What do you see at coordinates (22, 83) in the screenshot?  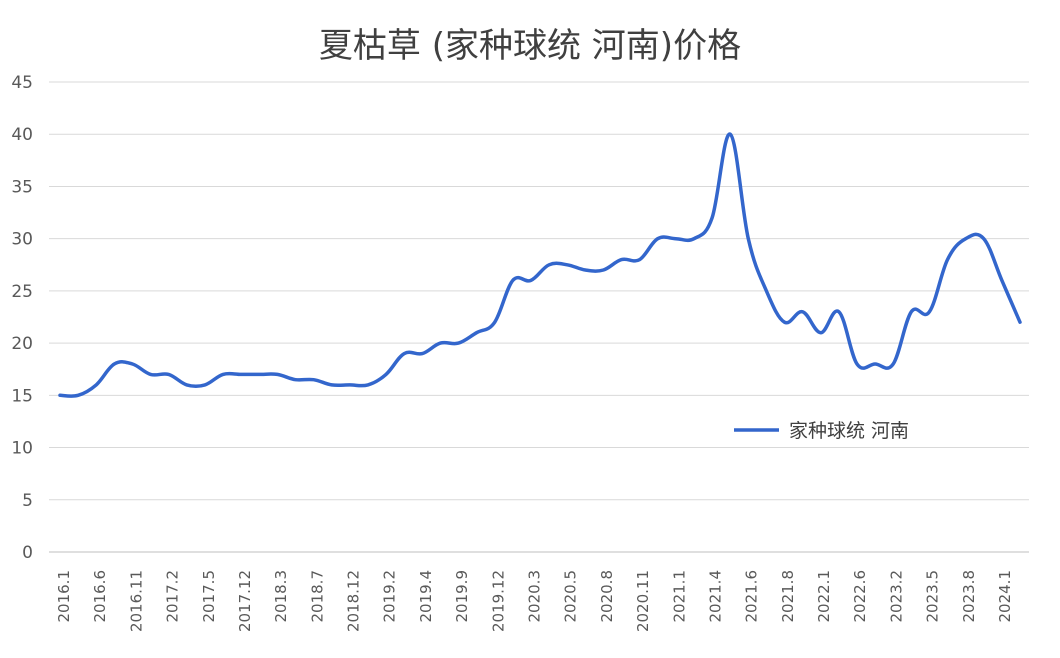 I see `y-tick-label: 45` at bounding box center [22, 83].